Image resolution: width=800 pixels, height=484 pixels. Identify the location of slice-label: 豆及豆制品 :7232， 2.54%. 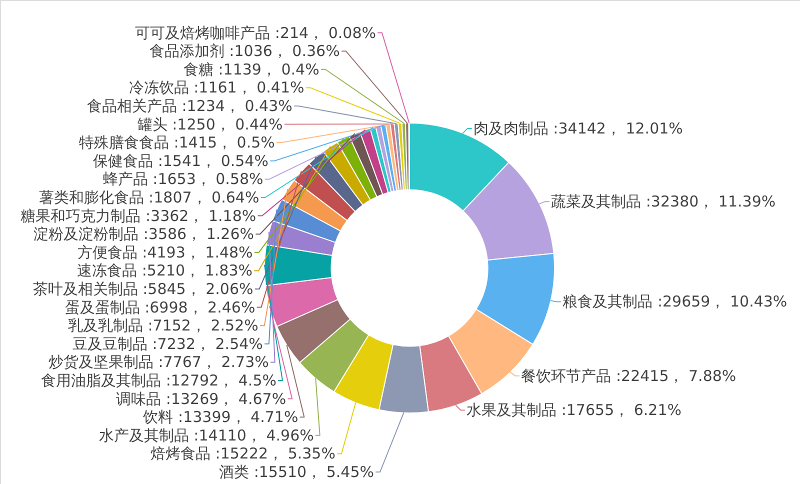
(167, 343).